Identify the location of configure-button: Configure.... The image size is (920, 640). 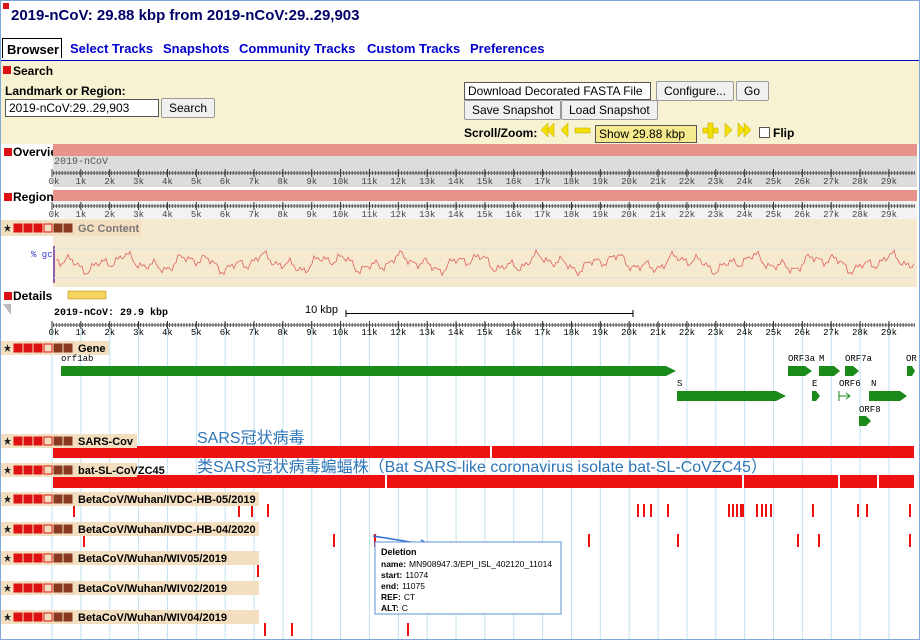
(695, 91).